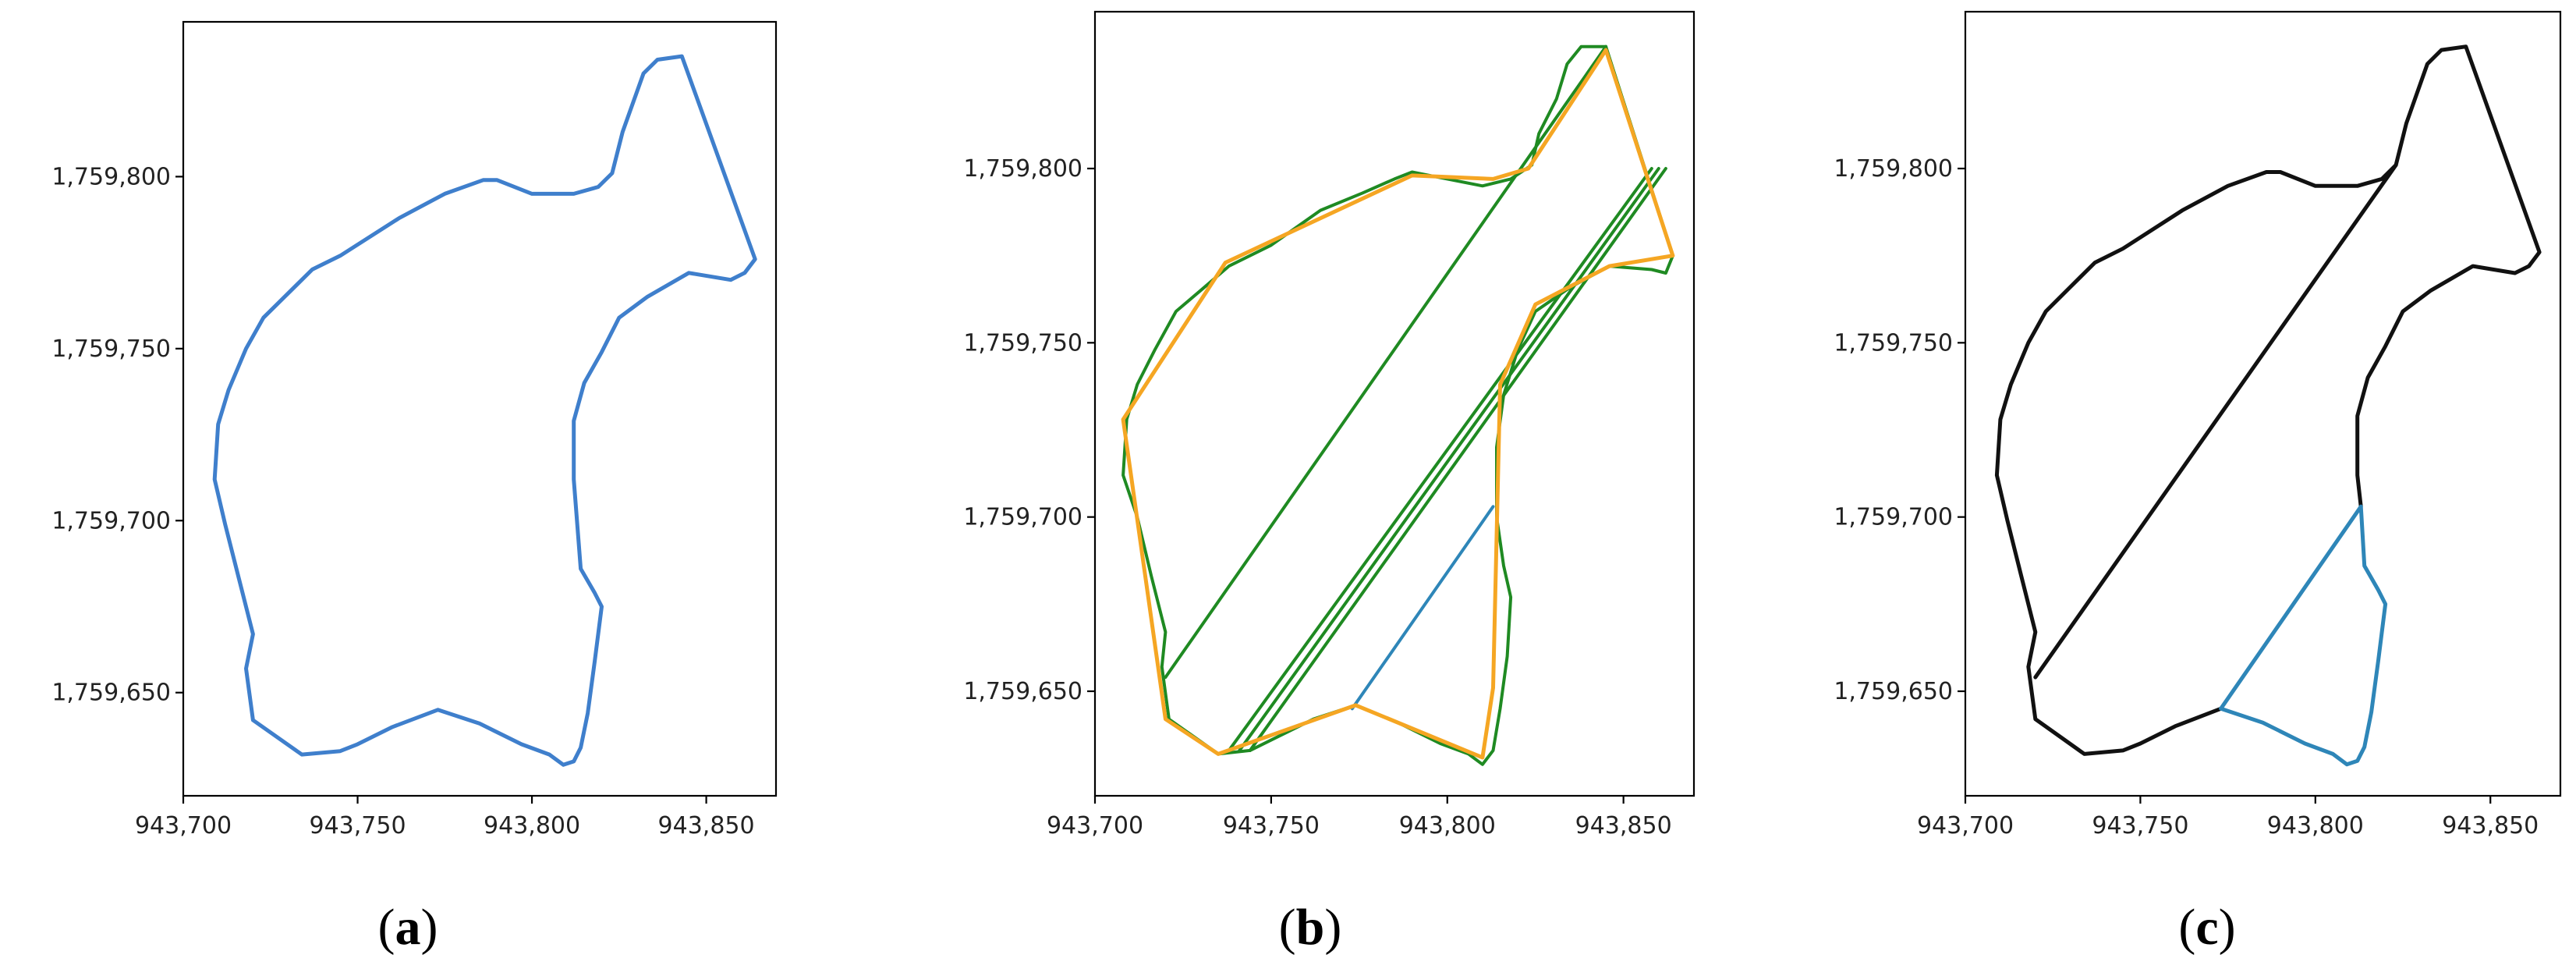 This screenshot has height=969, width=2576. What do you see at coordinates (1310, 927) in the screenshot?
I see `panel-label: (b)` at bounding box center [1310, 927].